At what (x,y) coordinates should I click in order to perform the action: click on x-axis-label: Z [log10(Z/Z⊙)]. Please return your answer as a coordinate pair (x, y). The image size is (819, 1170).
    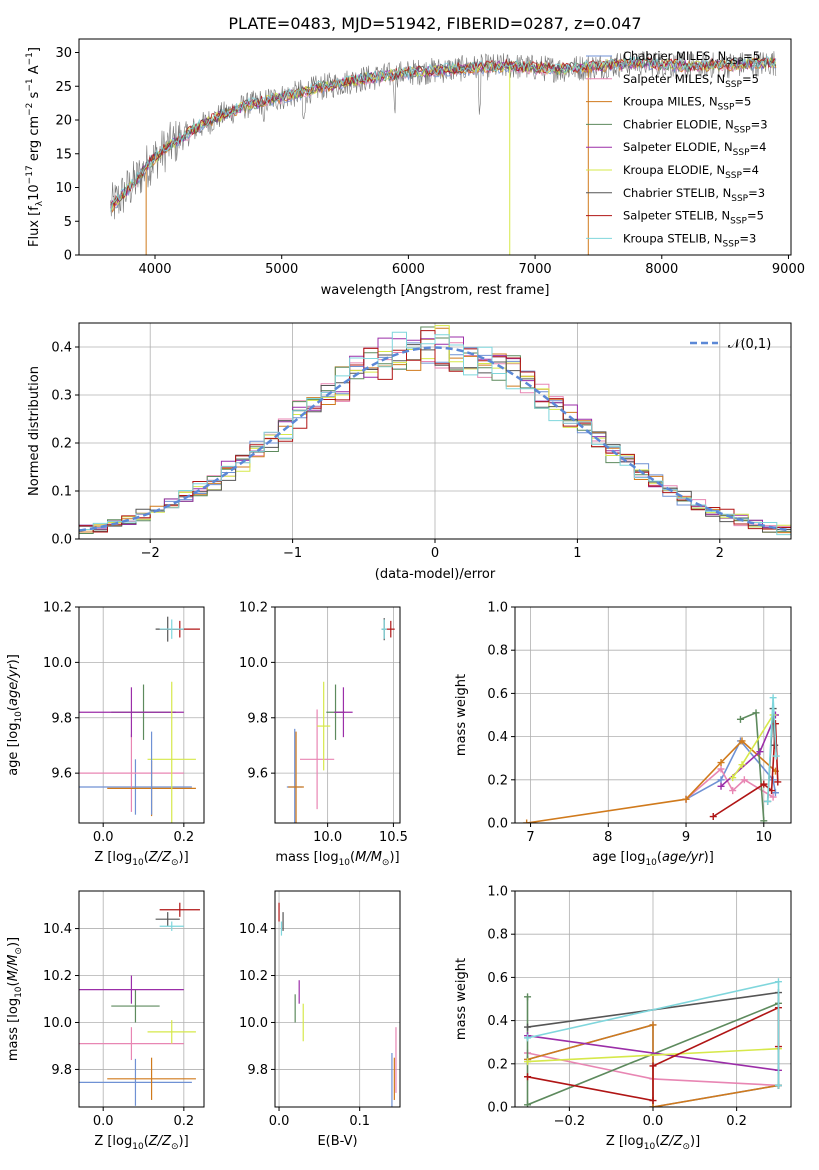
    Looking at the image, I should click on (141, 1143).